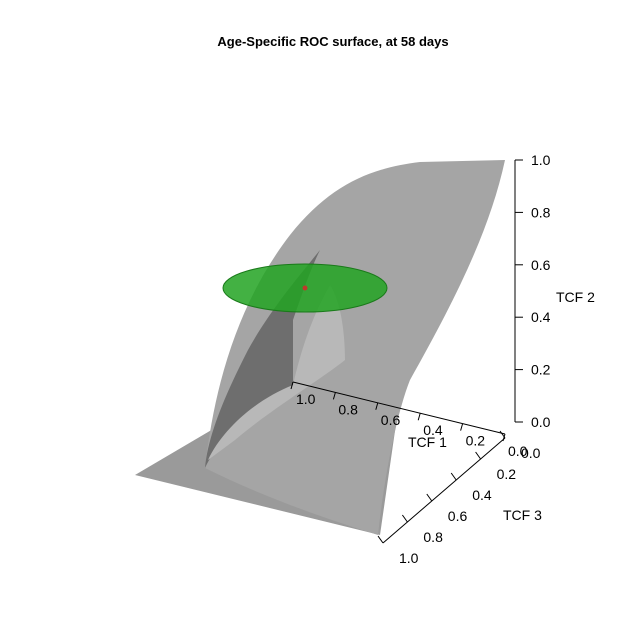 Image resolution: width=640 pixels, height=640 pixels. I want to click on tcf2-tick-label: 0.8, so click(541, 212).